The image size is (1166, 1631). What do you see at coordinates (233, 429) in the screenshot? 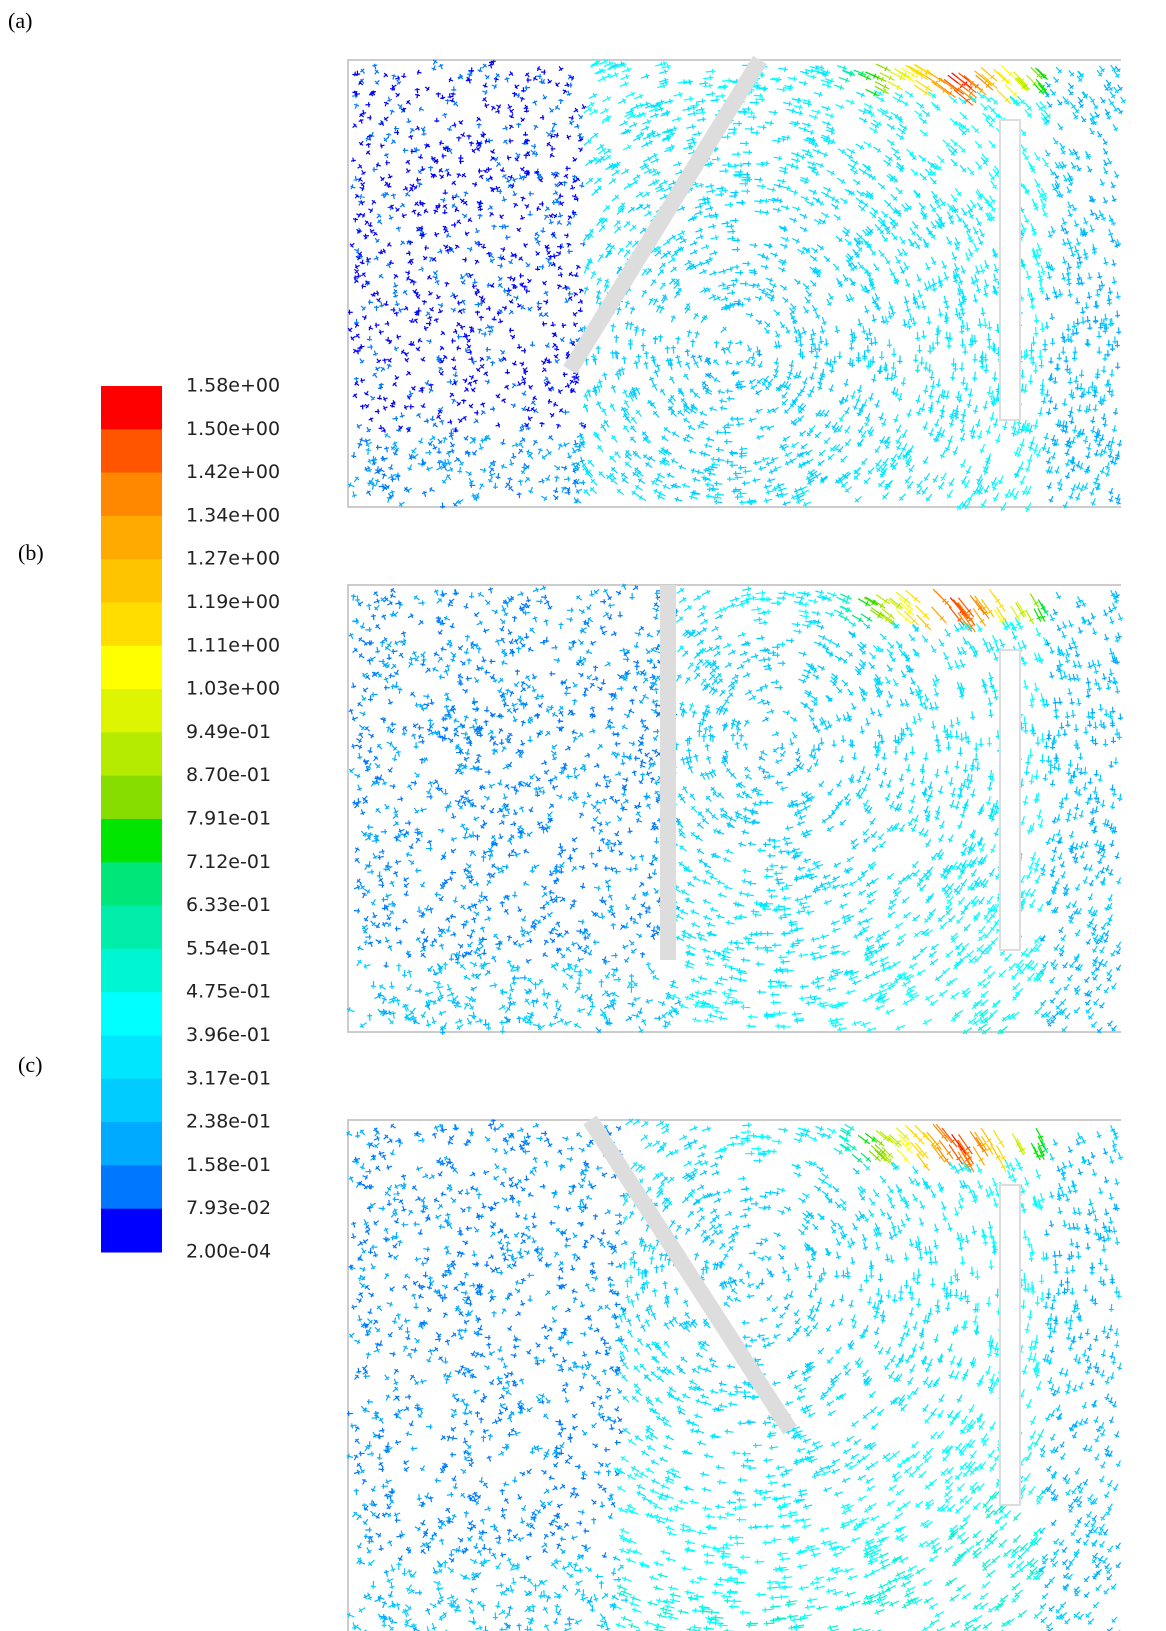
I see `colorbar-label: 1.50e+00` at bounding box center [233, 429].